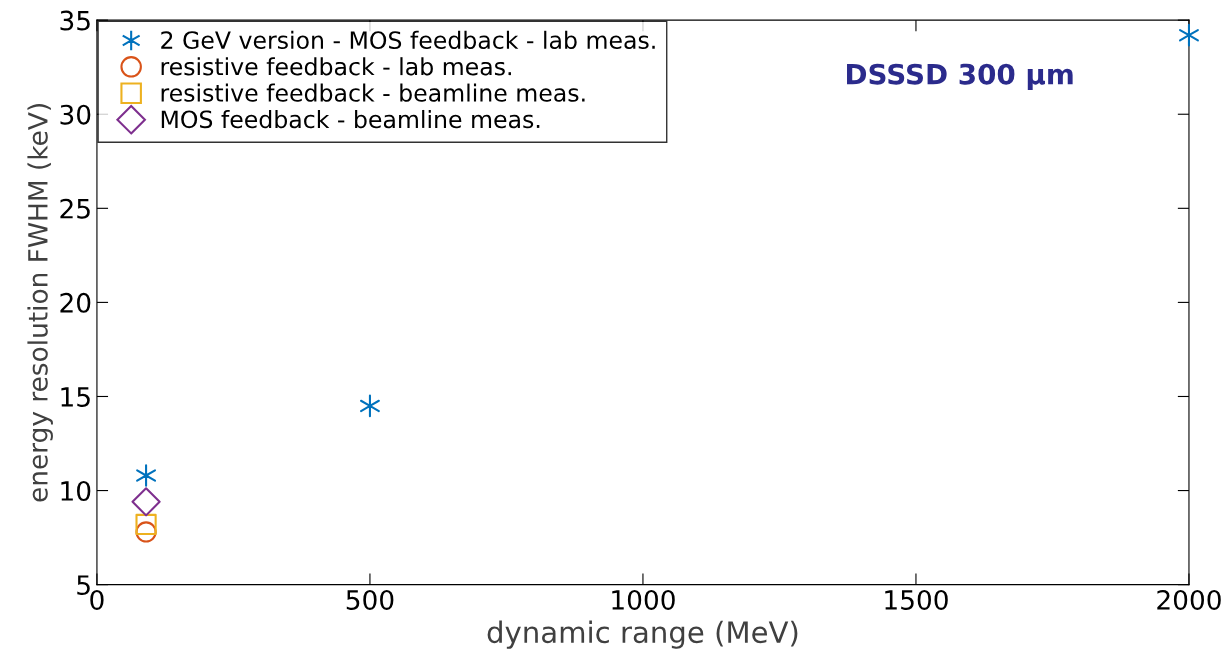 The image size is (1227, 672). What do you see at coordinates (408, 40) in the screenshot?
I see `legend-label: 2 GeV version - MOS feedback - lab meas.` at bounding box center [408, 40].